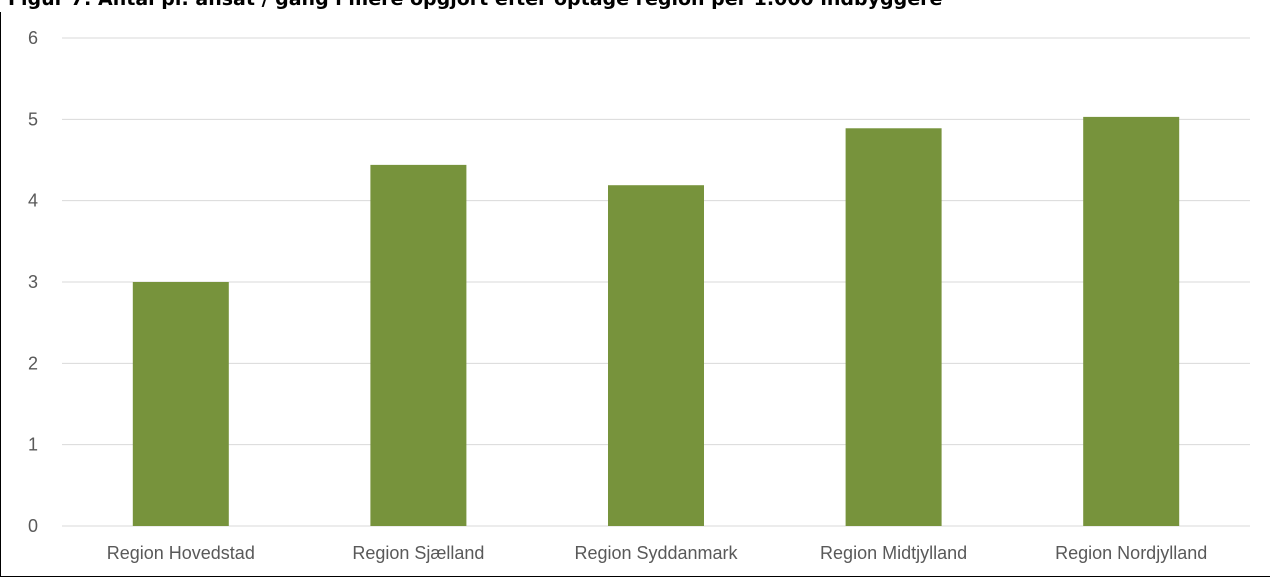 The height and width of the screenshot is (578, 1271). I want to click on y-tick-label: 6, so click(33, 38).